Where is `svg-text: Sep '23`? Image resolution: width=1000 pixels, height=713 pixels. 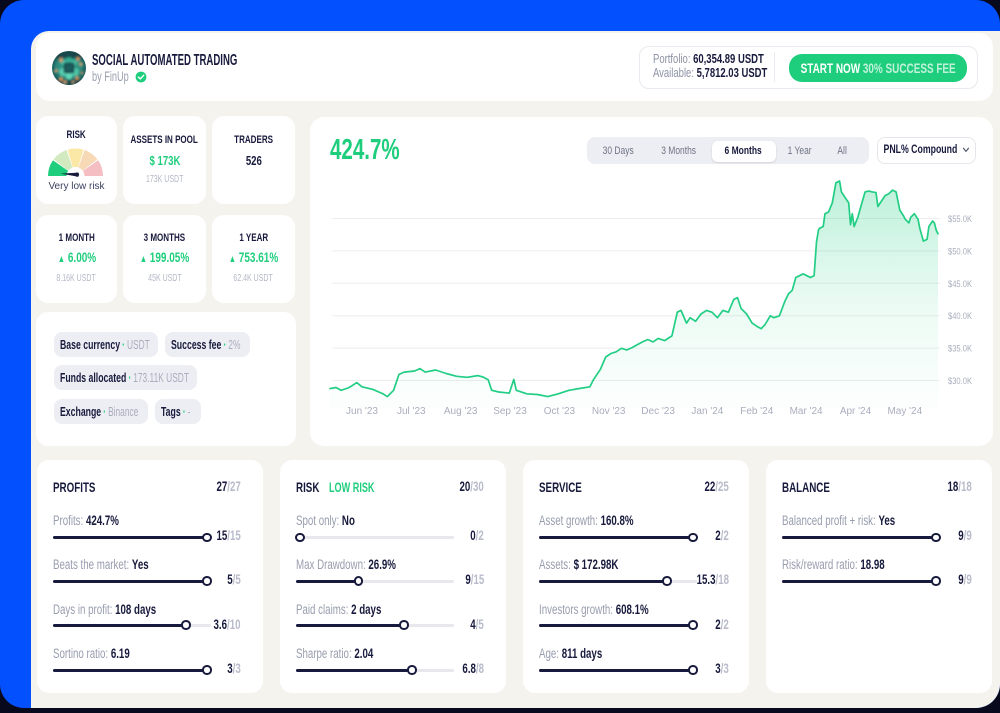 svg-text: Sep '23 is located at coordinates (510, 411).